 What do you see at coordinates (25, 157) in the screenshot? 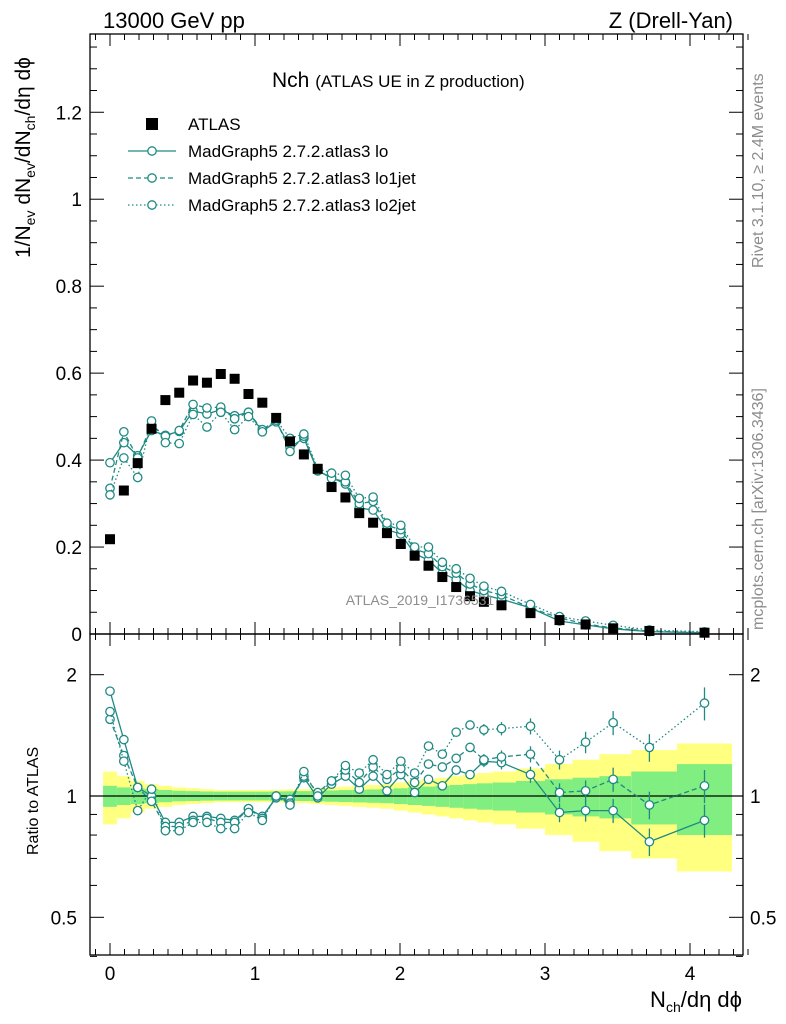
I see `y-axis-label: 1/Nev dNev/dNch/dη dϕ` at bounding box center [25, 157].